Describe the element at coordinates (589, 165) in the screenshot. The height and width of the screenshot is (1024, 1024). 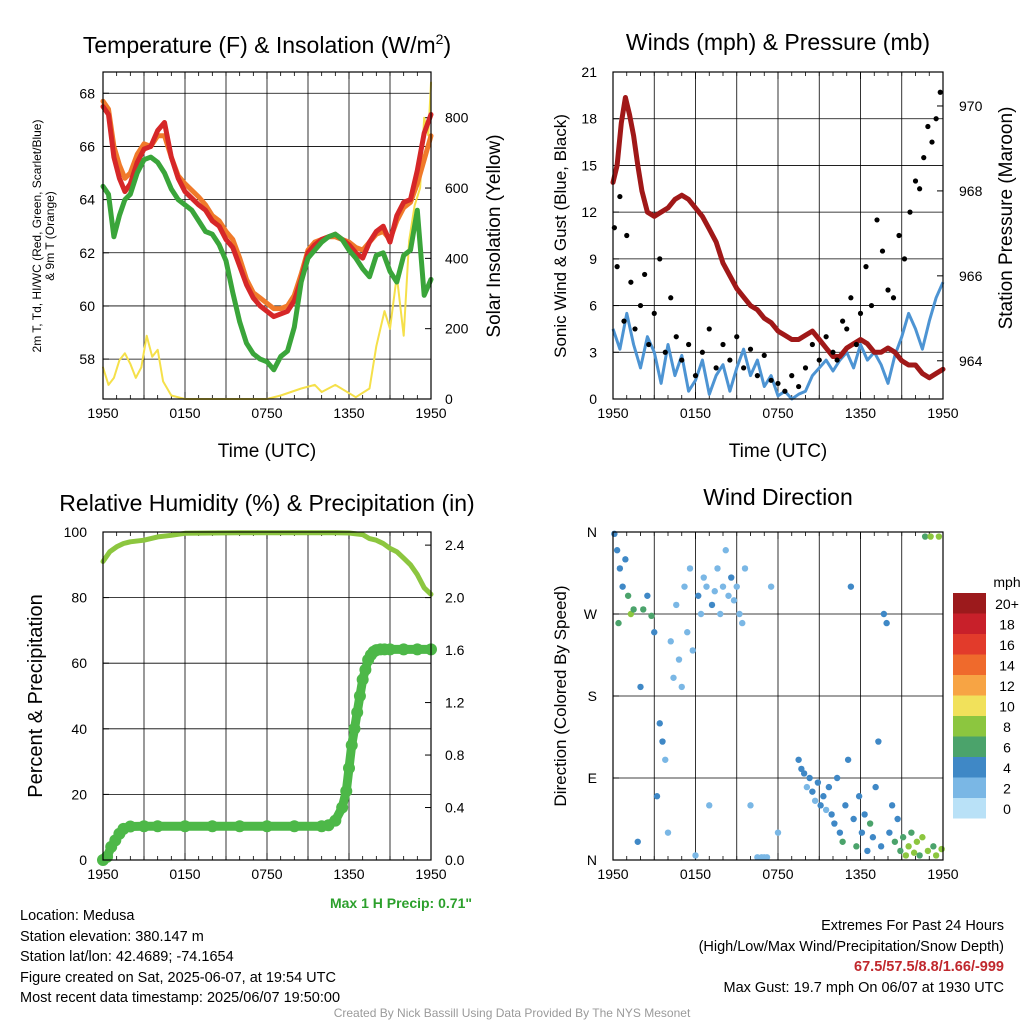
I see `y-tick-label: 15` at that location.